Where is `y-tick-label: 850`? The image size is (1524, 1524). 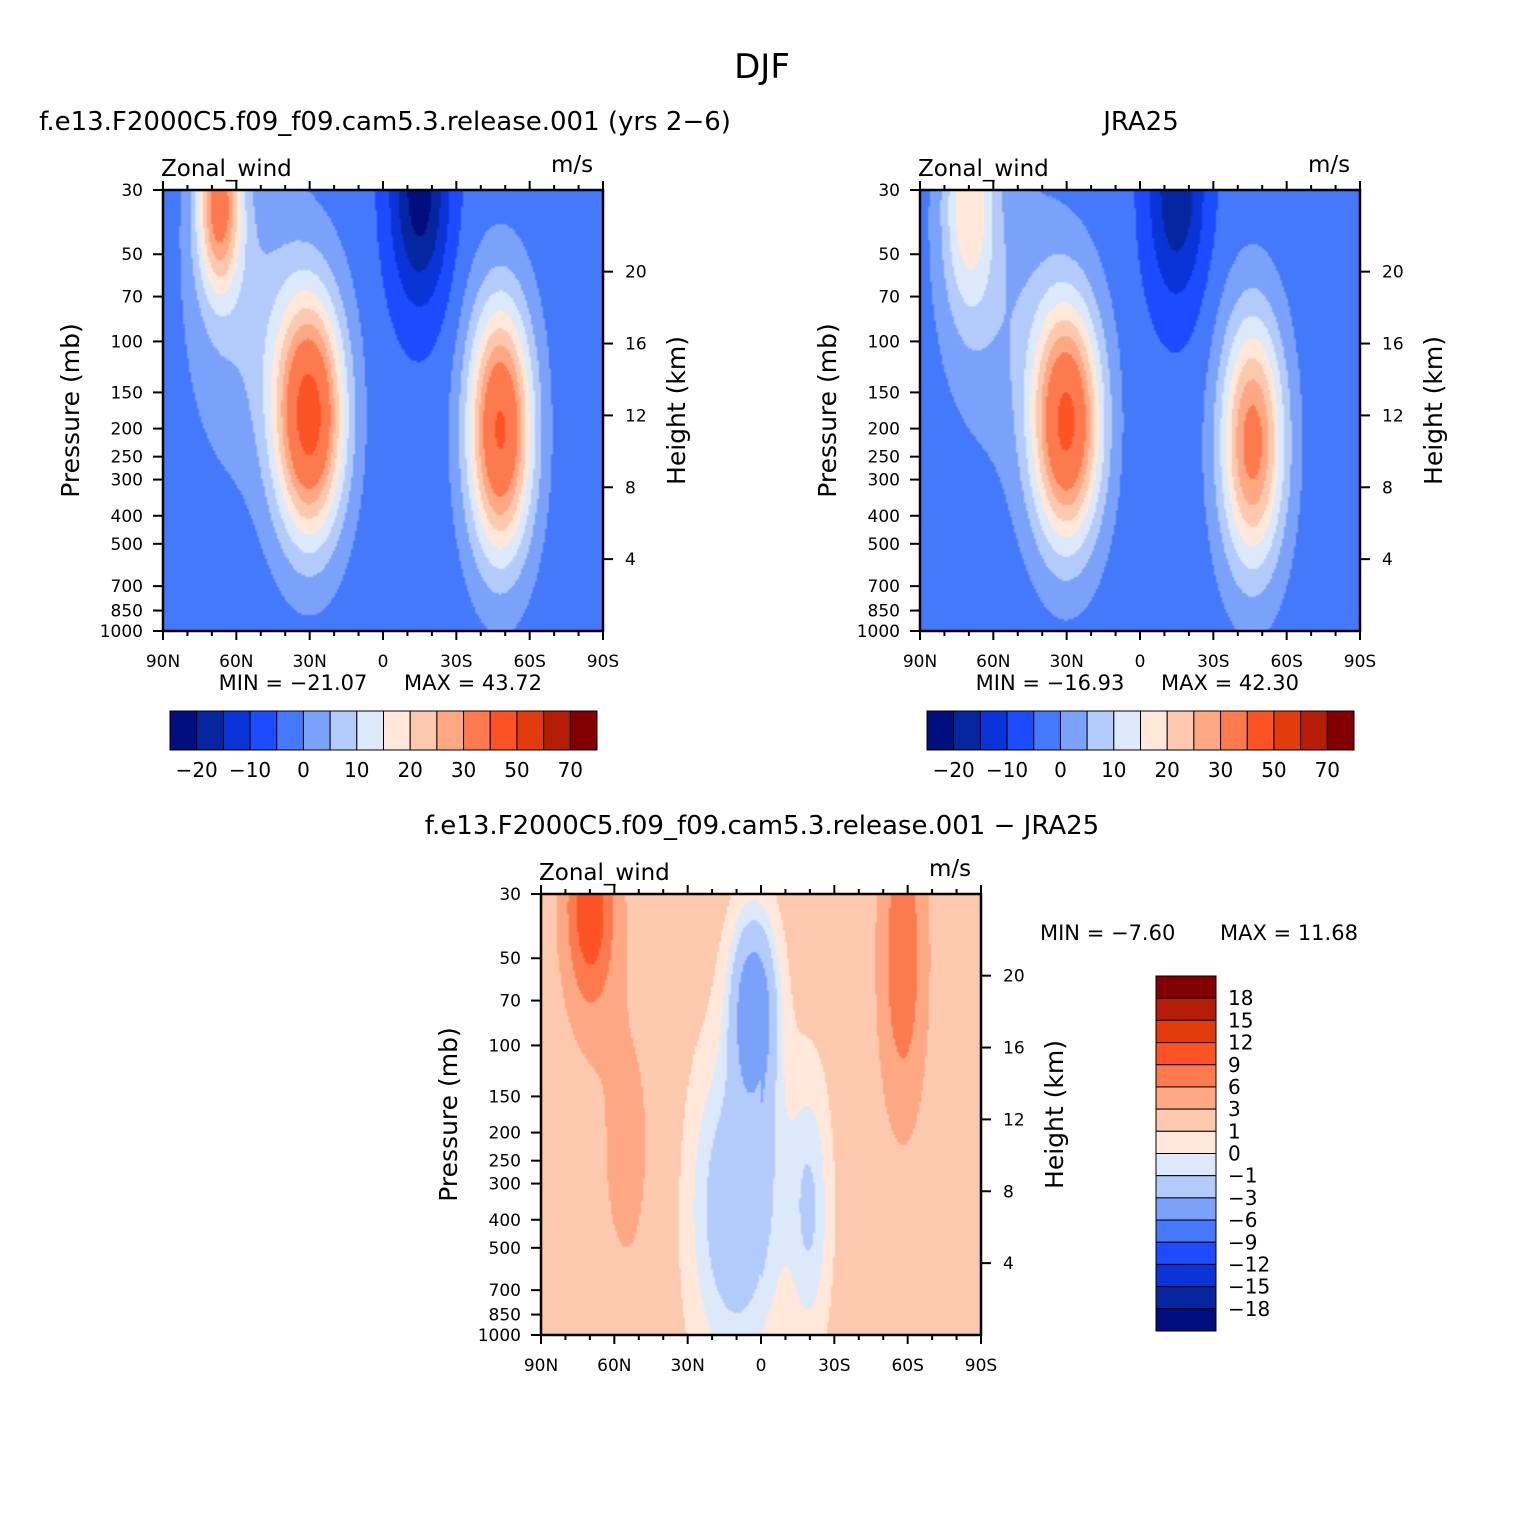
y-tick-label: 850 is located at coordinates (884, 612).